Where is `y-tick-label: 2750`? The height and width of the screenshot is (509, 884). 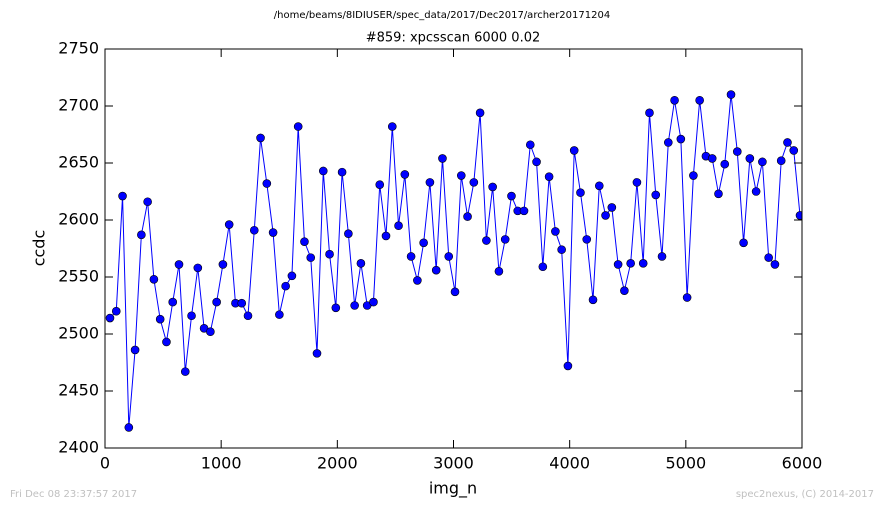
y-tick-label: 2750 is located at coordinates (78, 48).